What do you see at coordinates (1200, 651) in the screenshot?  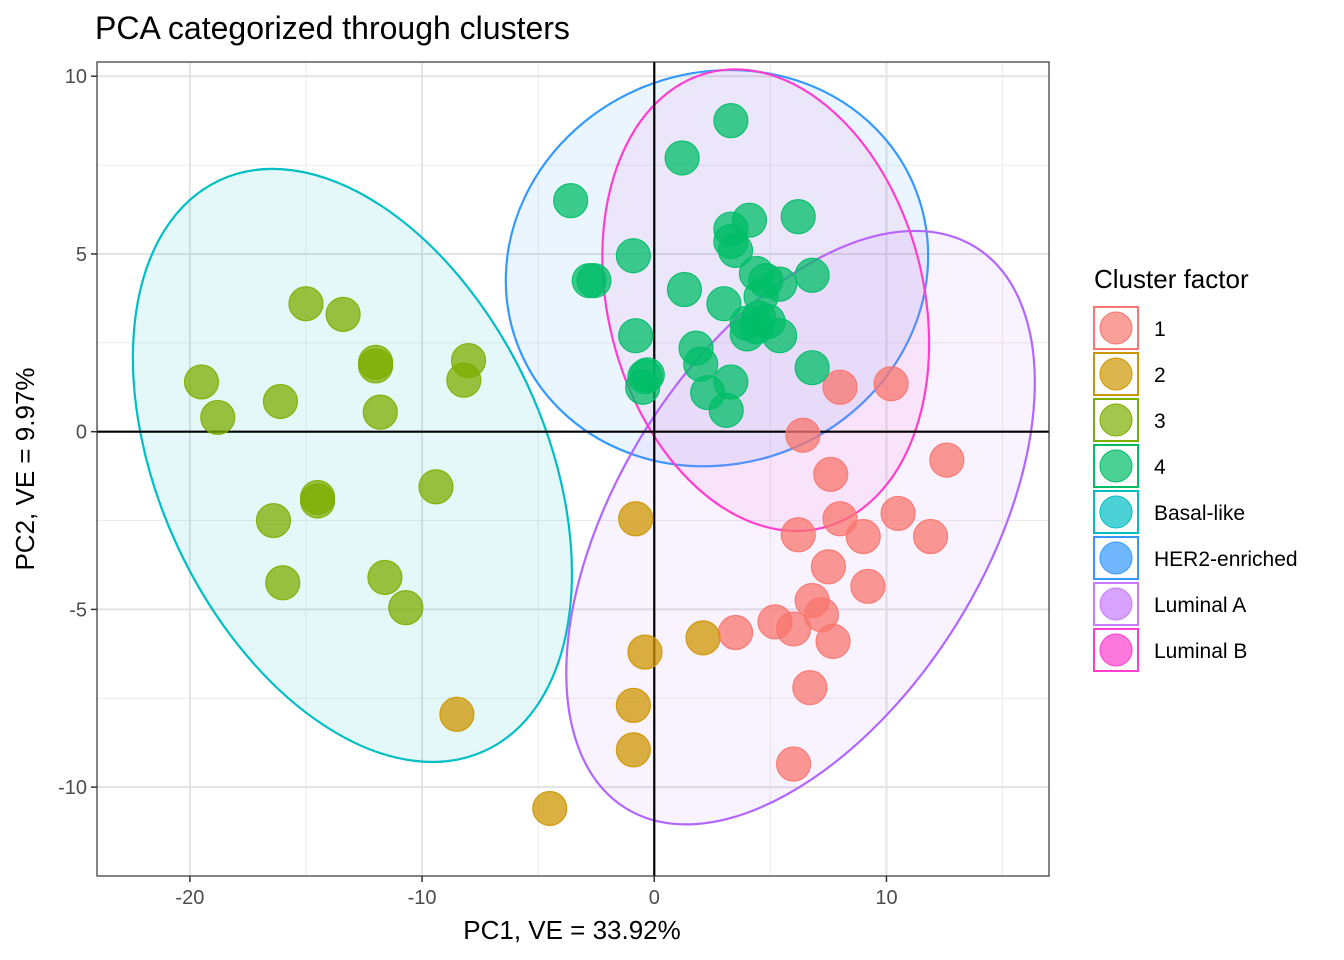 I see `legend-label: Luminal B` at bounding box center [1200, 651].